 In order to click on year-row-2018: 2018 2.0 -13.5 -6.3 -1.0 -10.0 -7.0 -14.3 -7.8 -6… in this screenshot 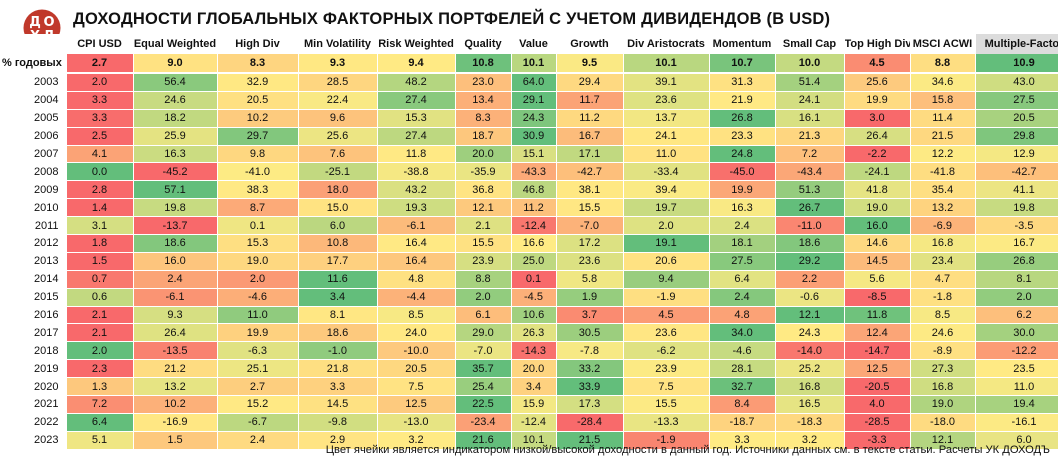, I will do `click(530, 351)`.